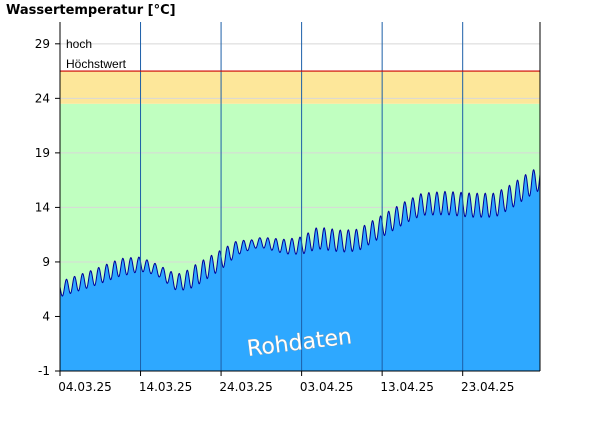 This screenshot has height=426, width=600. What do you see at coordinates (42, 98) in the screenshot?
I see `y-tick-label: 24` at bounding box center [42, 98].